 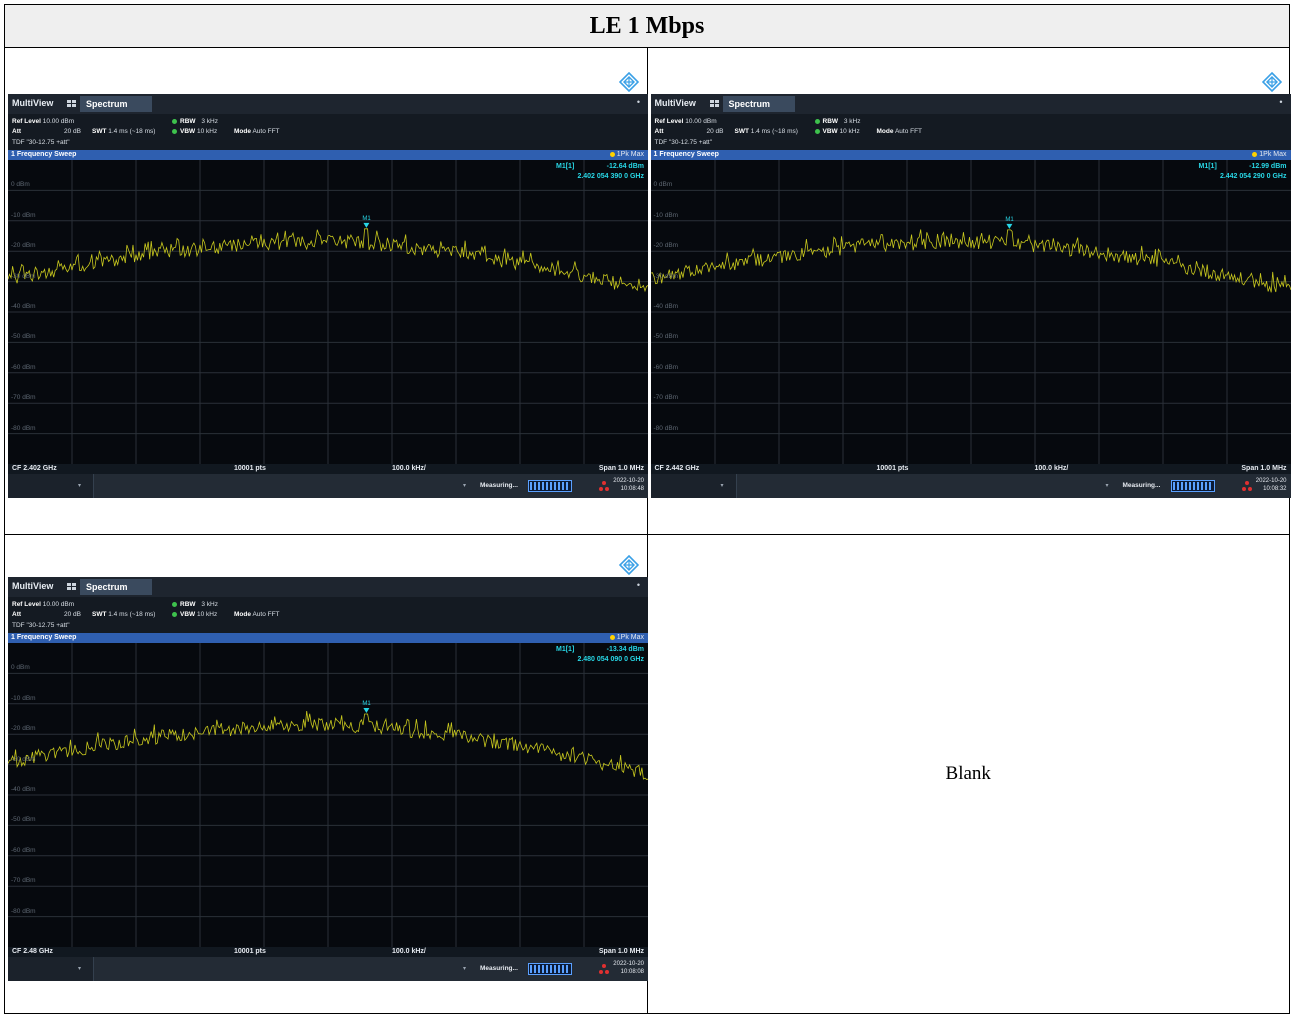 What do you see at coordinates (749, 104) in the screenshot?
I see `tab-spectrum-label: Spectrum` at bounding box center [749, 104].